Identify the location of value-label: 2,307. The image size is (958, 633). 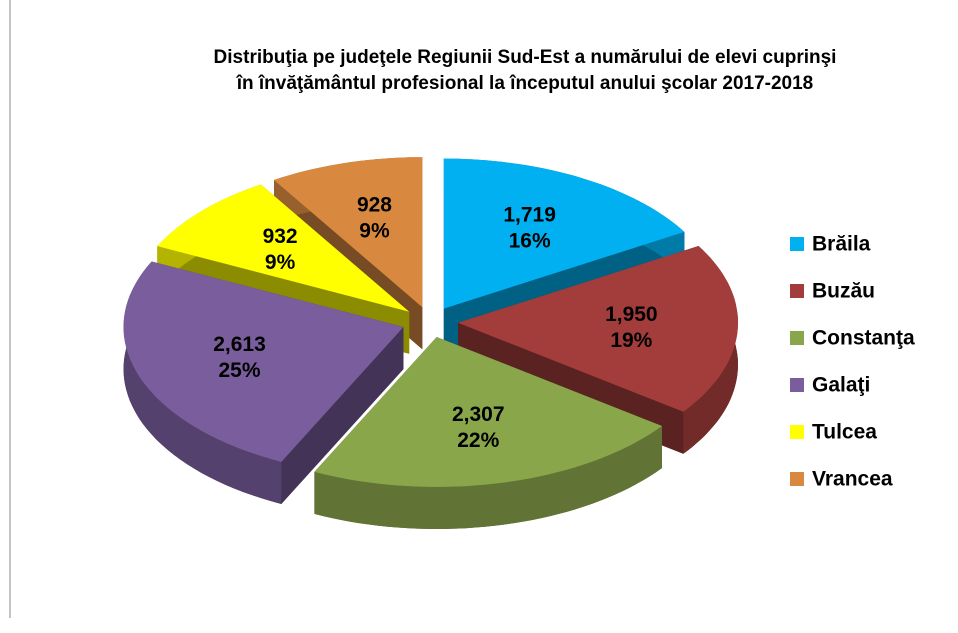
(478, 414).